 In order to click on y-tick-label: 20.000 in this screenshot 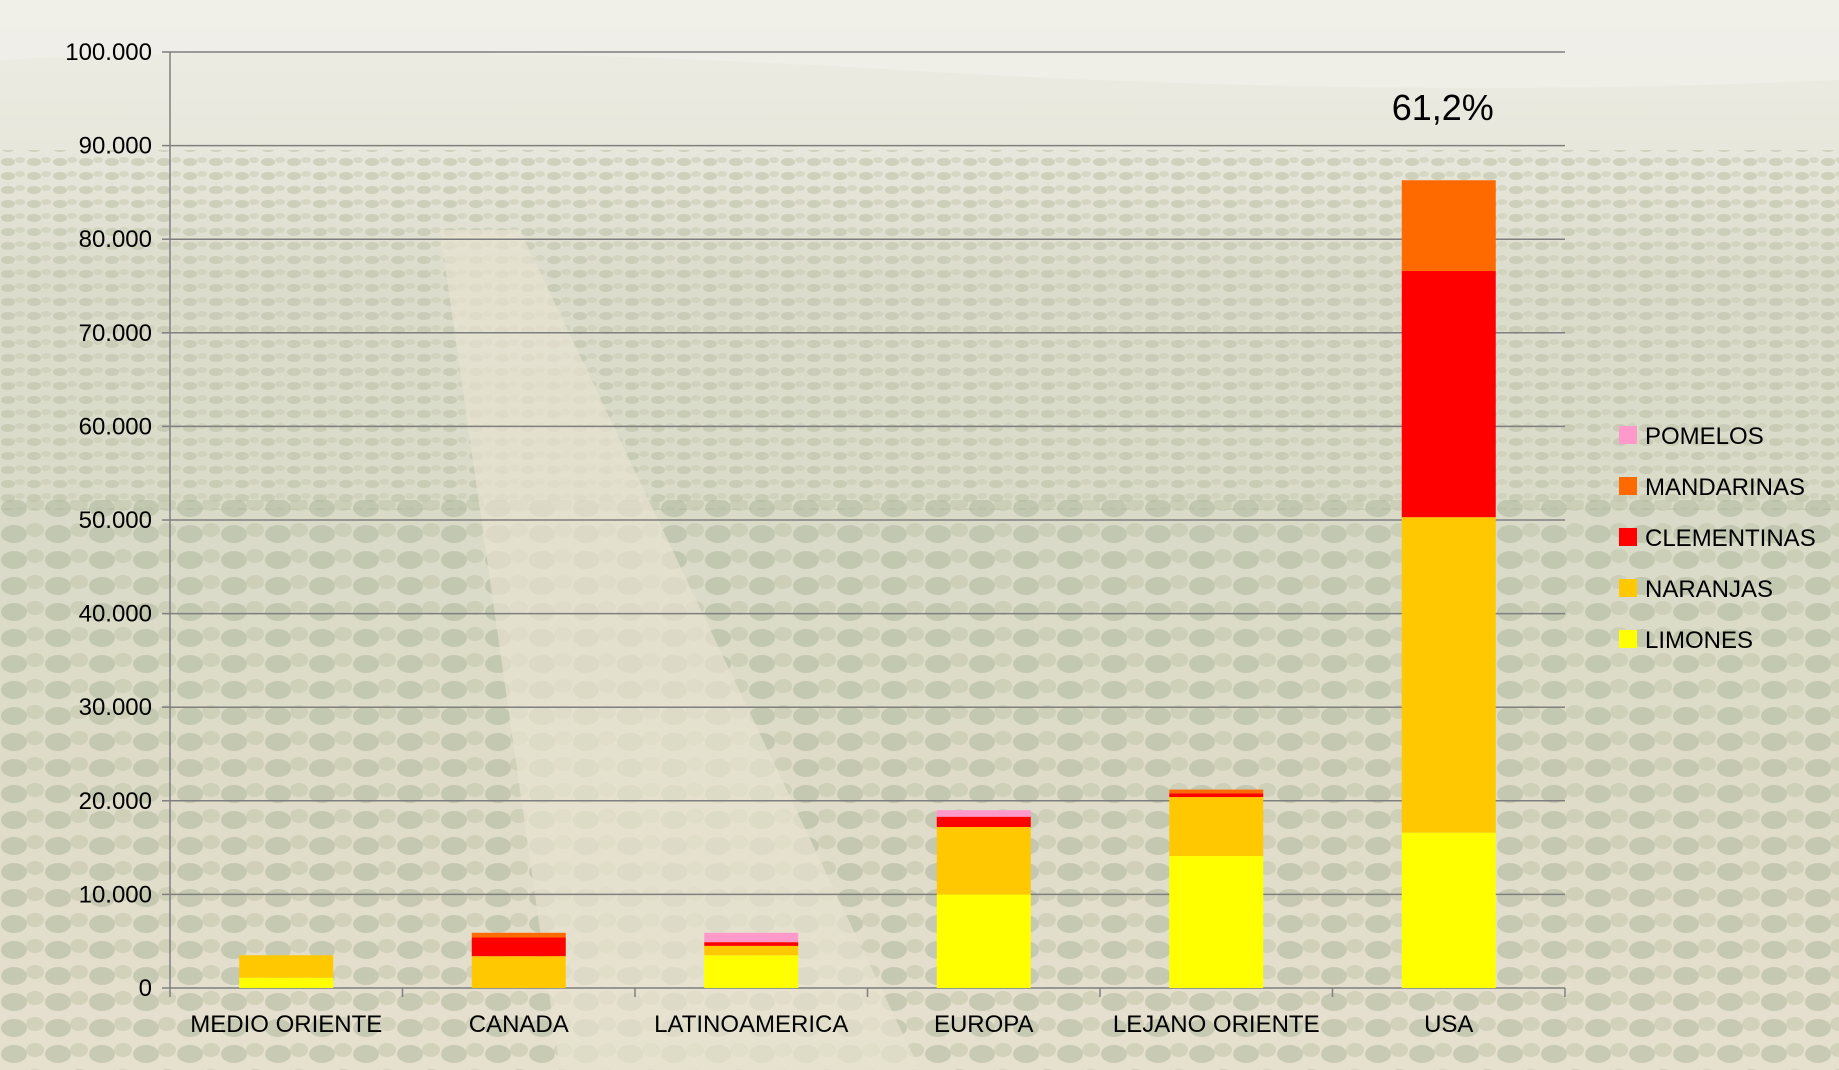, I will do `click(115, 801)`.